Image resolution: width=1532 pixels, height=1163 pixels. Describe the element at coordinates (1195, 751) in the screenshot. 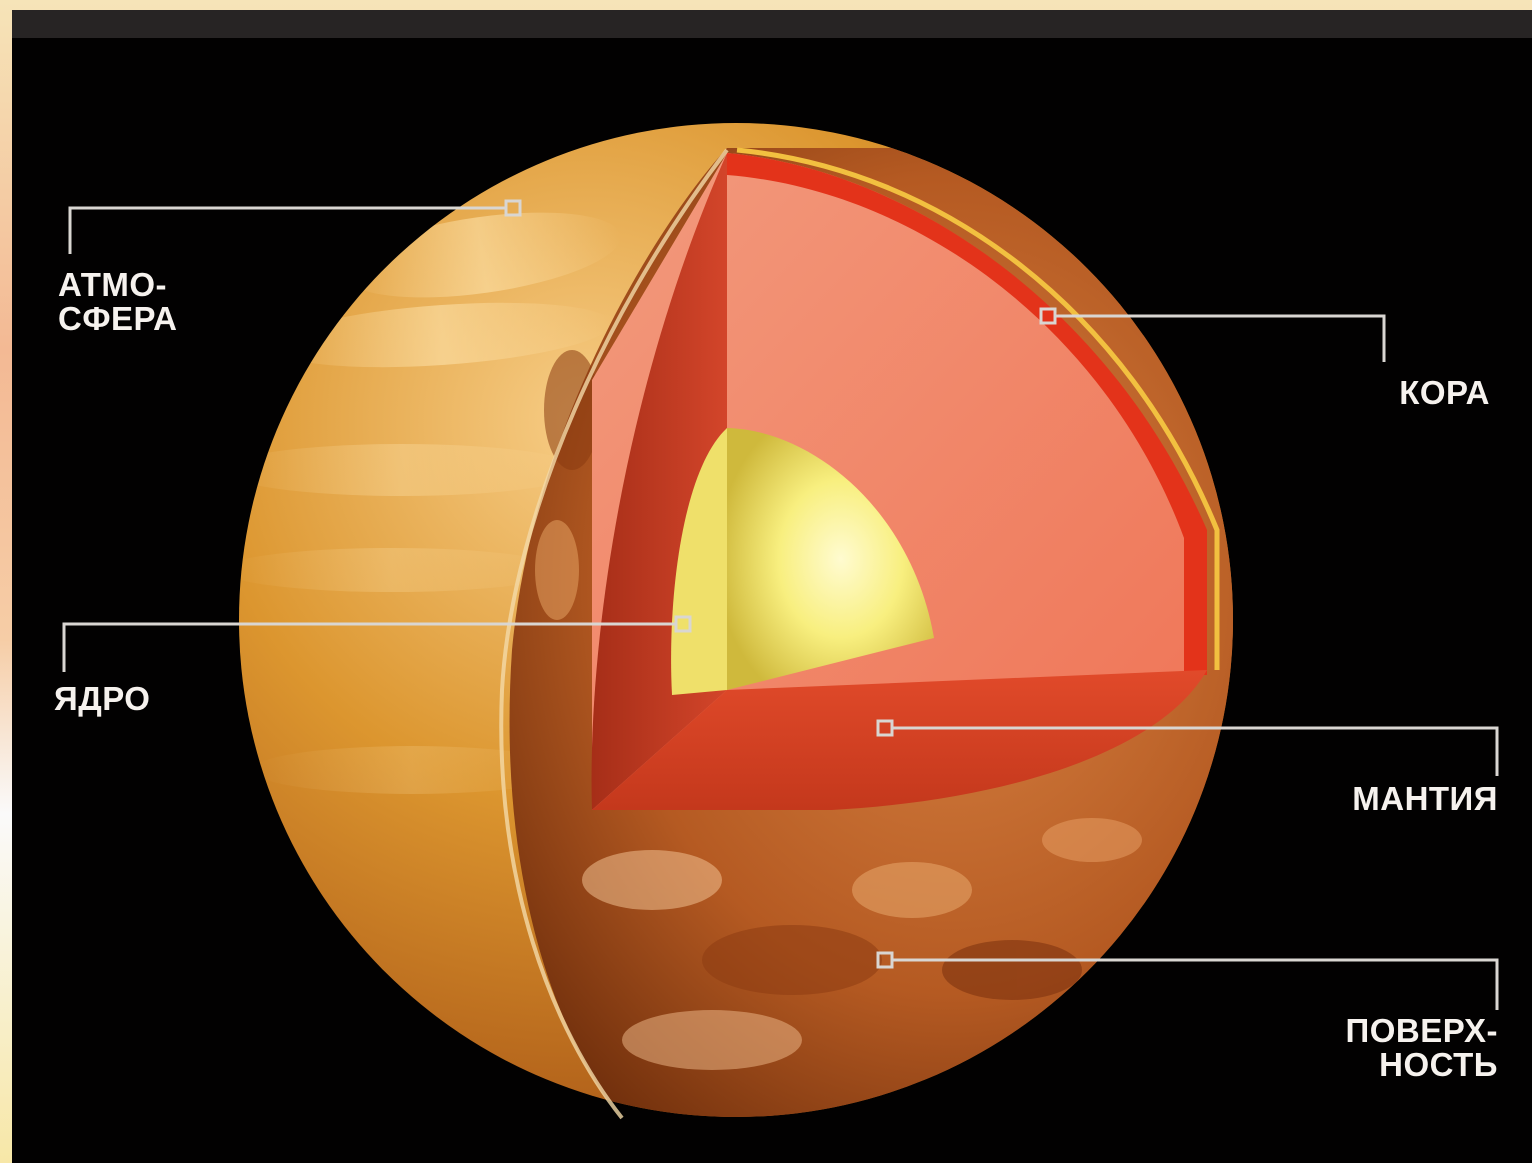

I see `leader-line-mantle` at that location.